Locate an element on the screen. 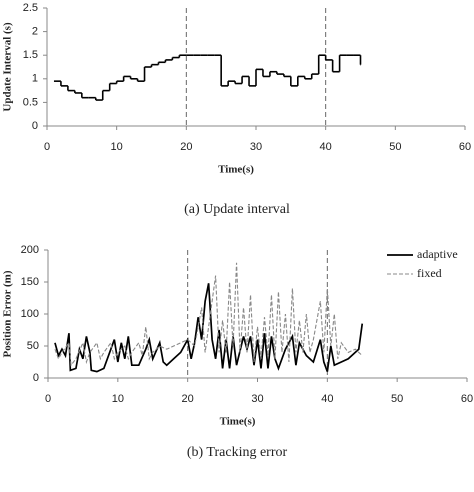 The height and width of the screenshot is (492, 474). y-tick-label: 2.5 is located at coordinates (30, 8).